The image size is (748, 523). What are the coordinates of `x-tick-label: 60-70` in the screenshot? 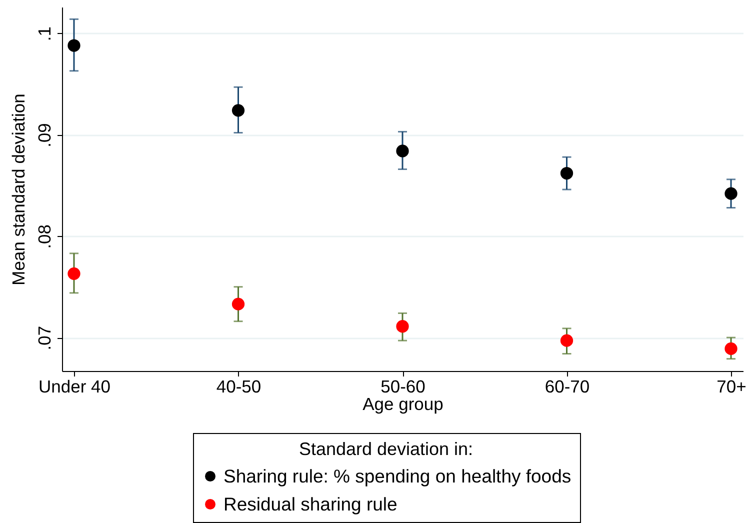 It's located at (567, 386).